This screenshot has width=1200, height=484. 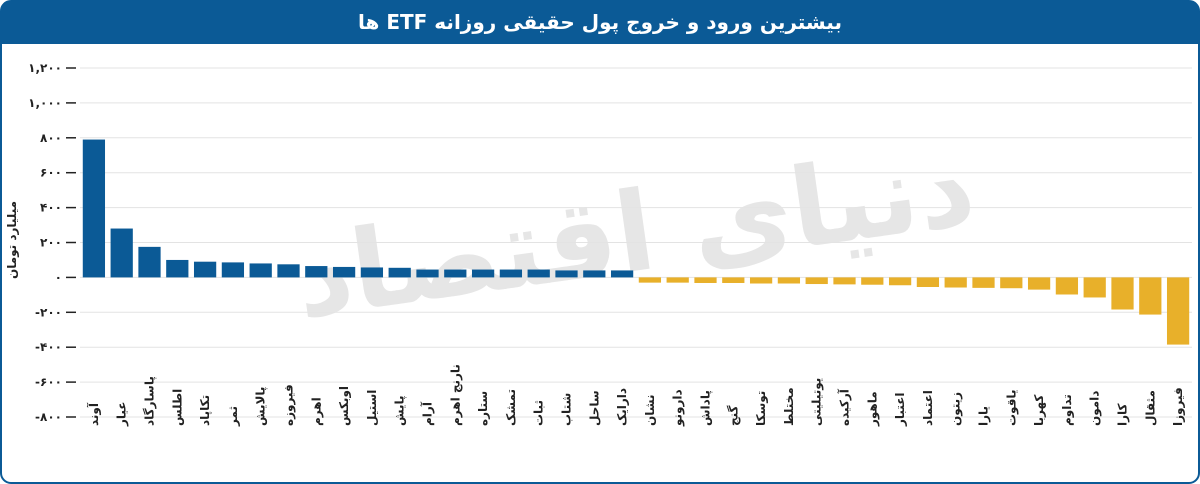 What do you see at coordinates (511, 407) in the screenshot?
I see `x-tick-label: تمشک` at bounding box center [511, 407].